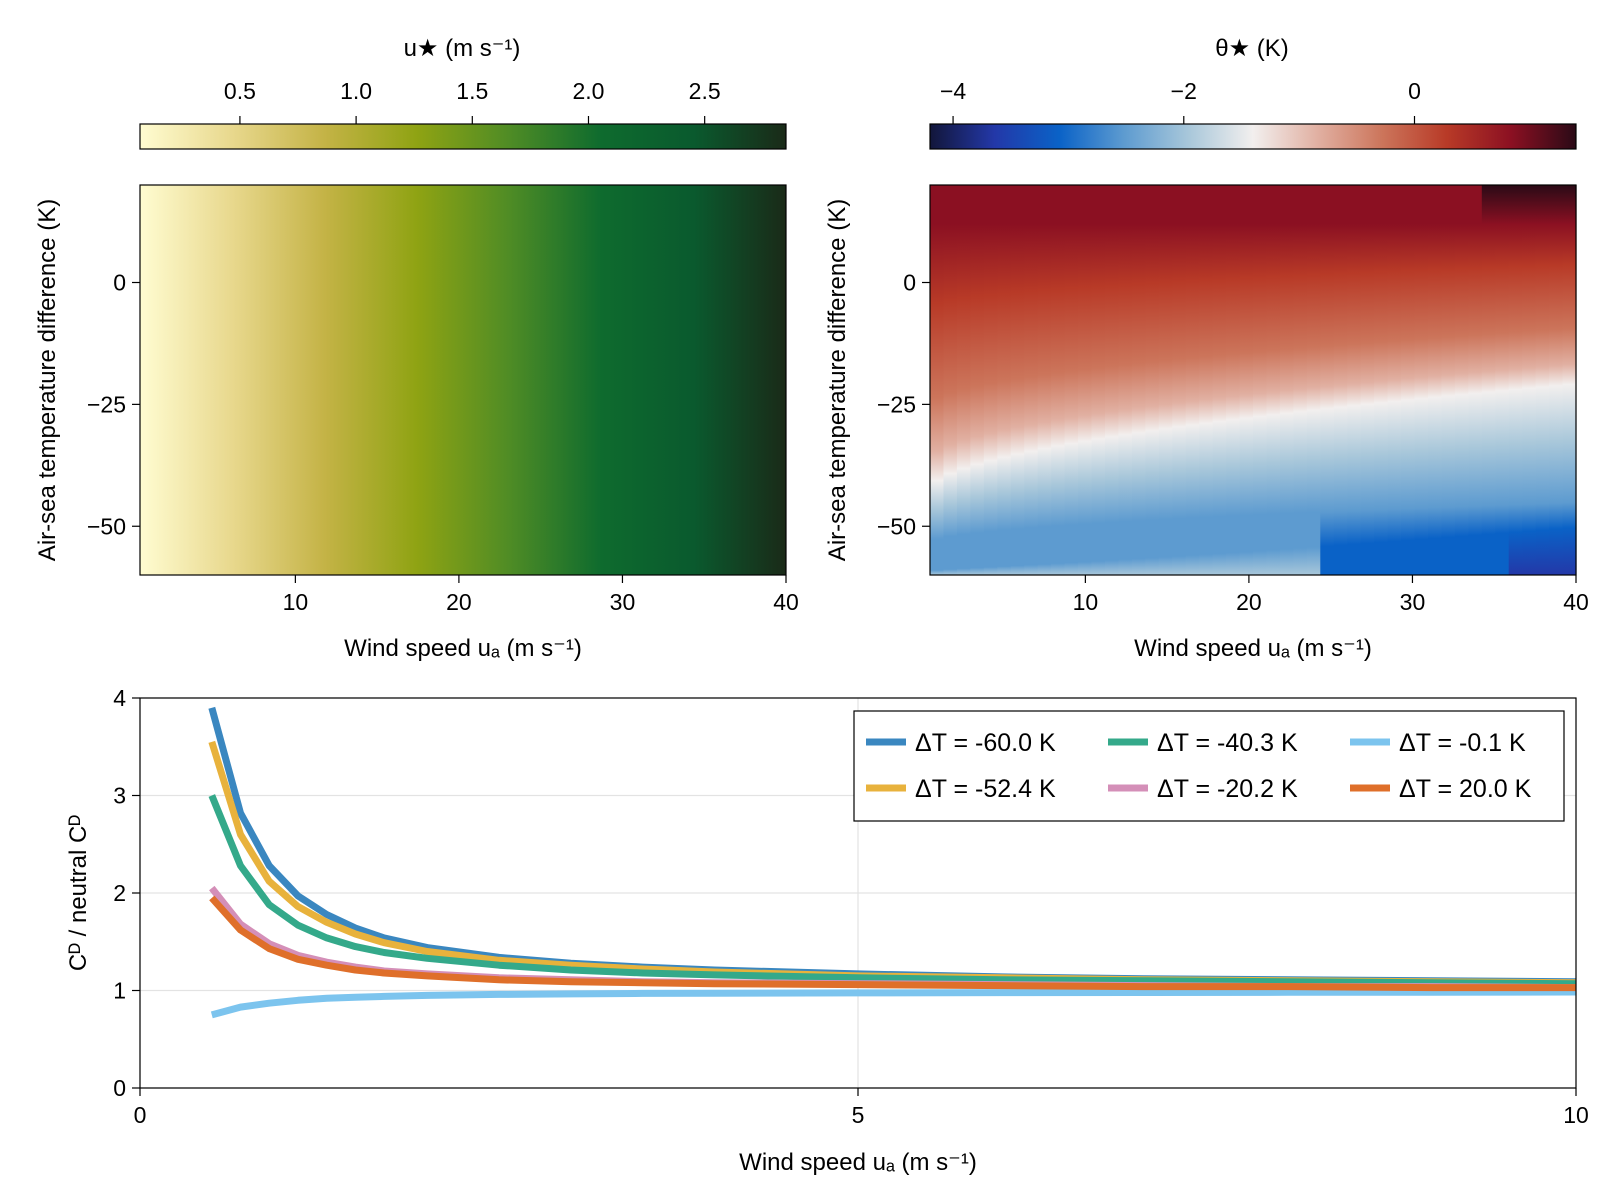 The width and height of the screenshot is (1600, 1200). Describe the element at coordinates (858, 1115) in the screenshot. I see `line-plot-x-tick-label: 5` at that location.